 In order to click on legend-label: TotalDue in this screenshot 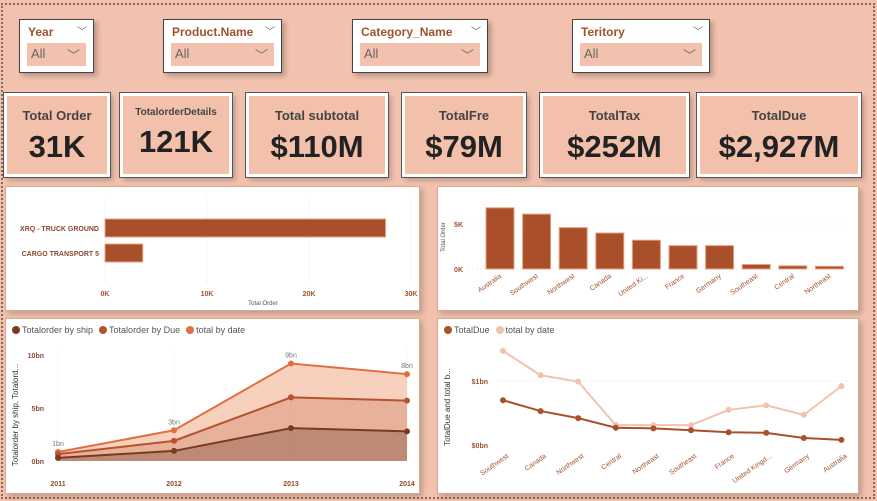, I will do `click(472, 330)`.